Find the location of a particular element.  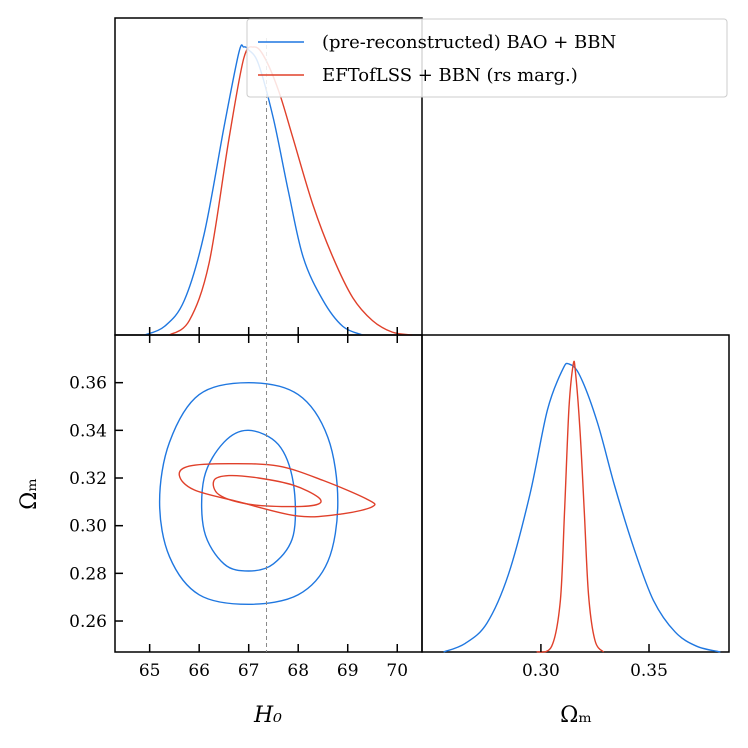

omega-m-1d-tick-label: 0.30 is located at coordinates (541, 671).